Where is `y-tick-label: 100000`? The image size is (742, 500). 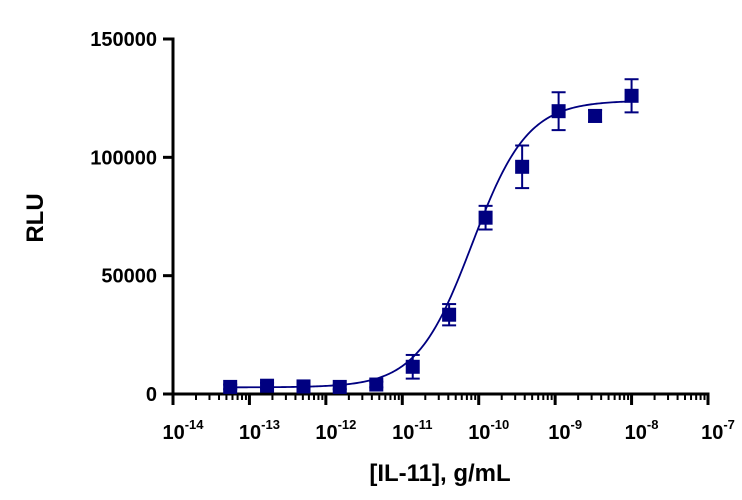 y-tick-label: 100000 is located at coordinates (123, 158).